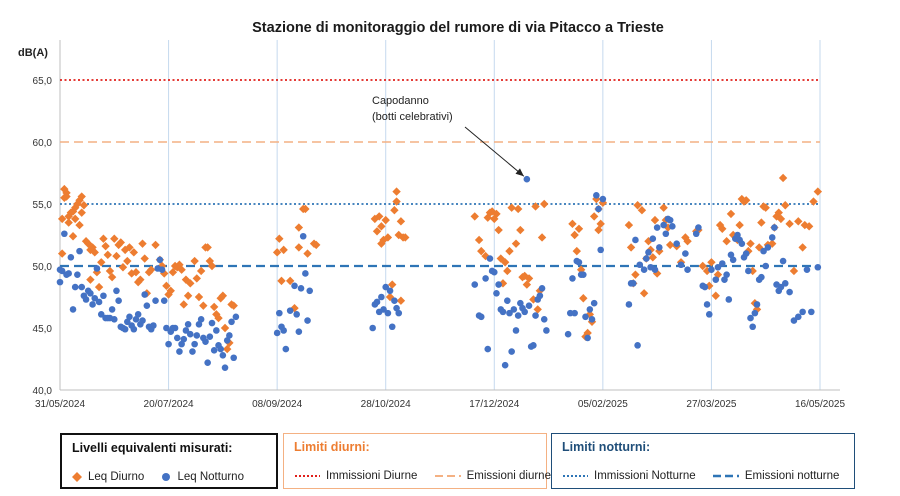 This screenshot has height=496, width=900. I want to click on x-tick-1: 20/07/2024, so click(169, 404).